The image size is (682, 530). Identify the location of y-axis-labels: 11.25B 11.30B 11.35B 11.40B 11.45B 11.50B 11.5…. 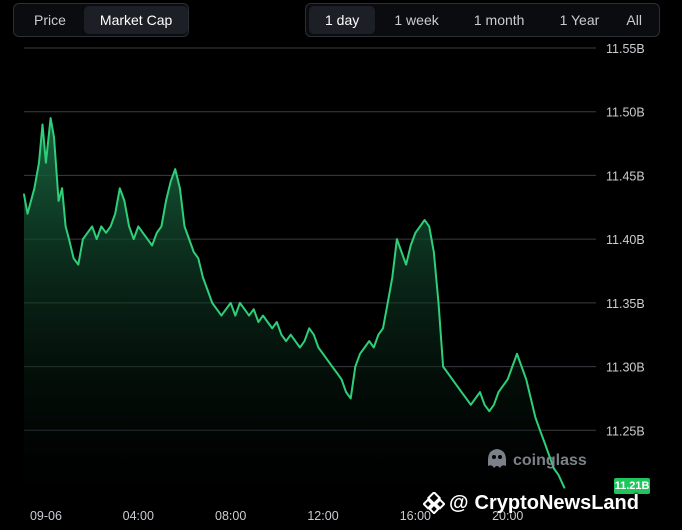
(625, 240).